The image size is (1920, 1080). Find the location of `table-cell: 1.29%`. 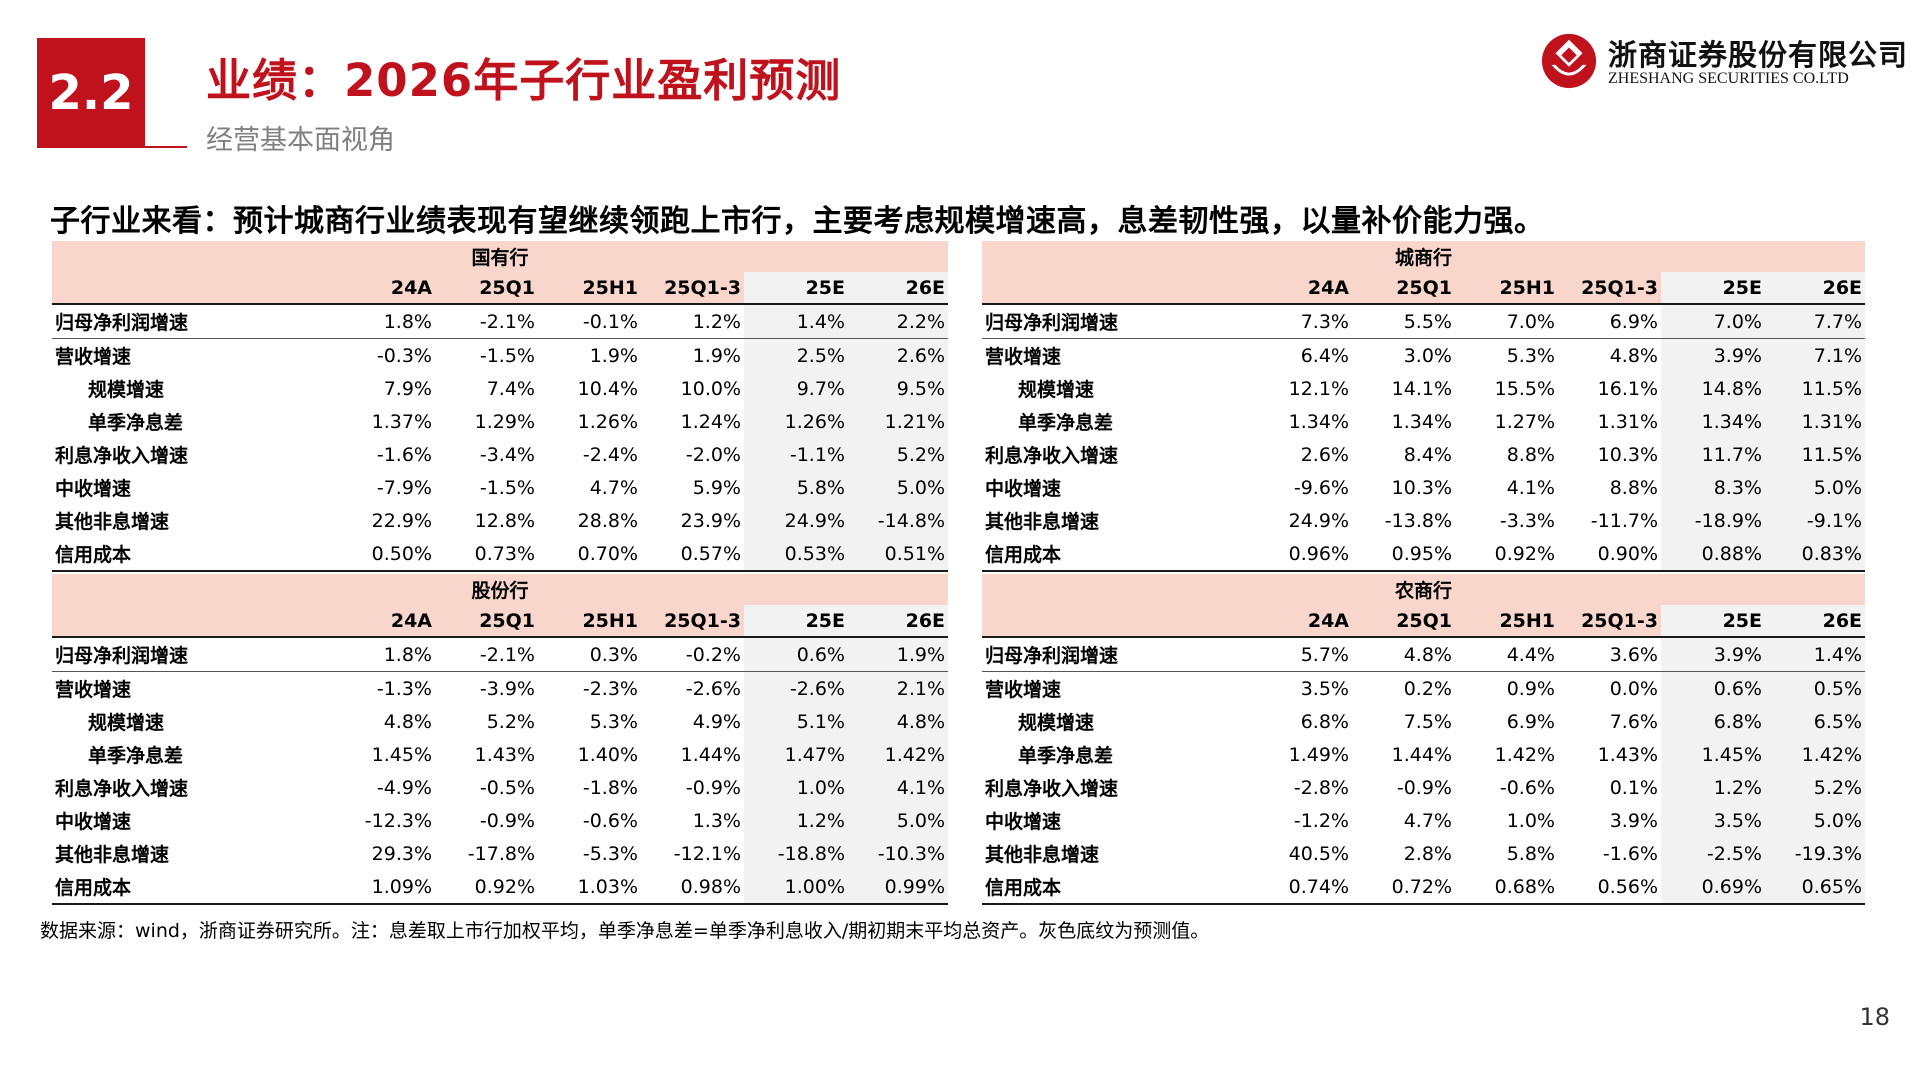

table-cell: 1.29% is located at coordinates (504, 421).